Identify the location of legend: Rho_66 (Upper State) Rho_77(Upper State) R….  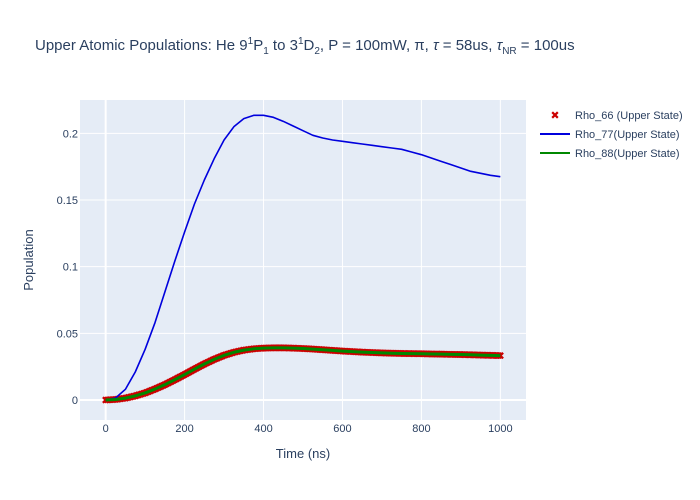
(611, 135).